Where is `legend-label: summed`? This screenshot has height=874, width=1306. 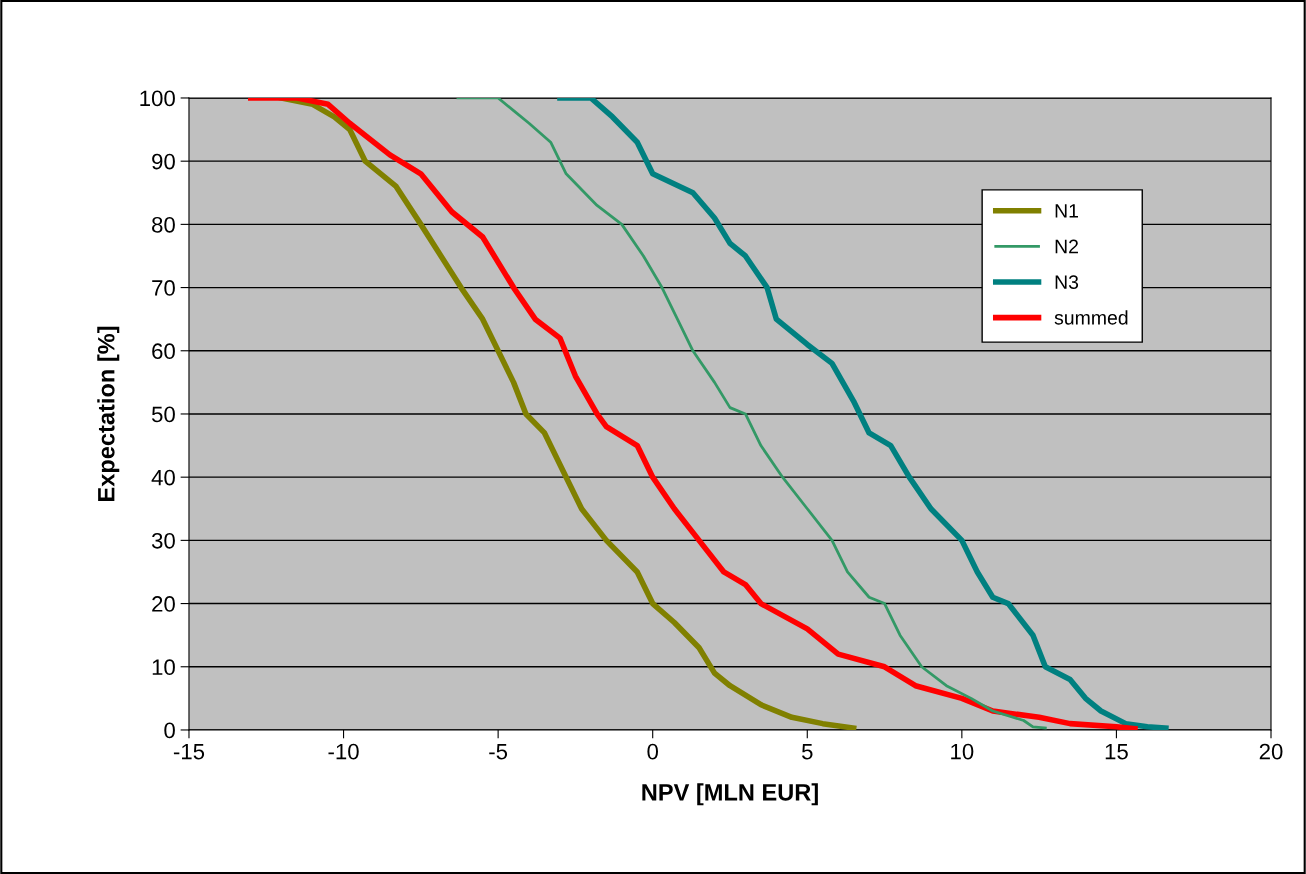
legend-label: summed is located at coordinates (1091, 317).